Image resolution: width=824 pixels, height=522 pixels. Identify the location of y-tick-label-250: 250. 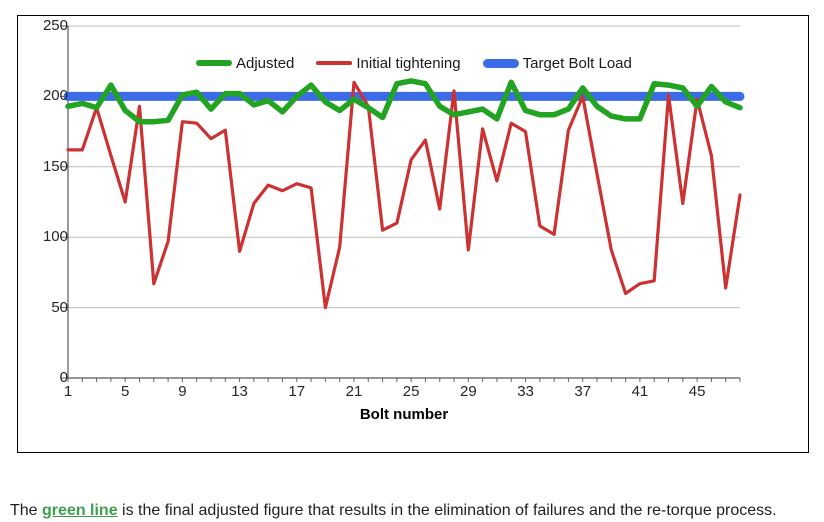
(55, 25).